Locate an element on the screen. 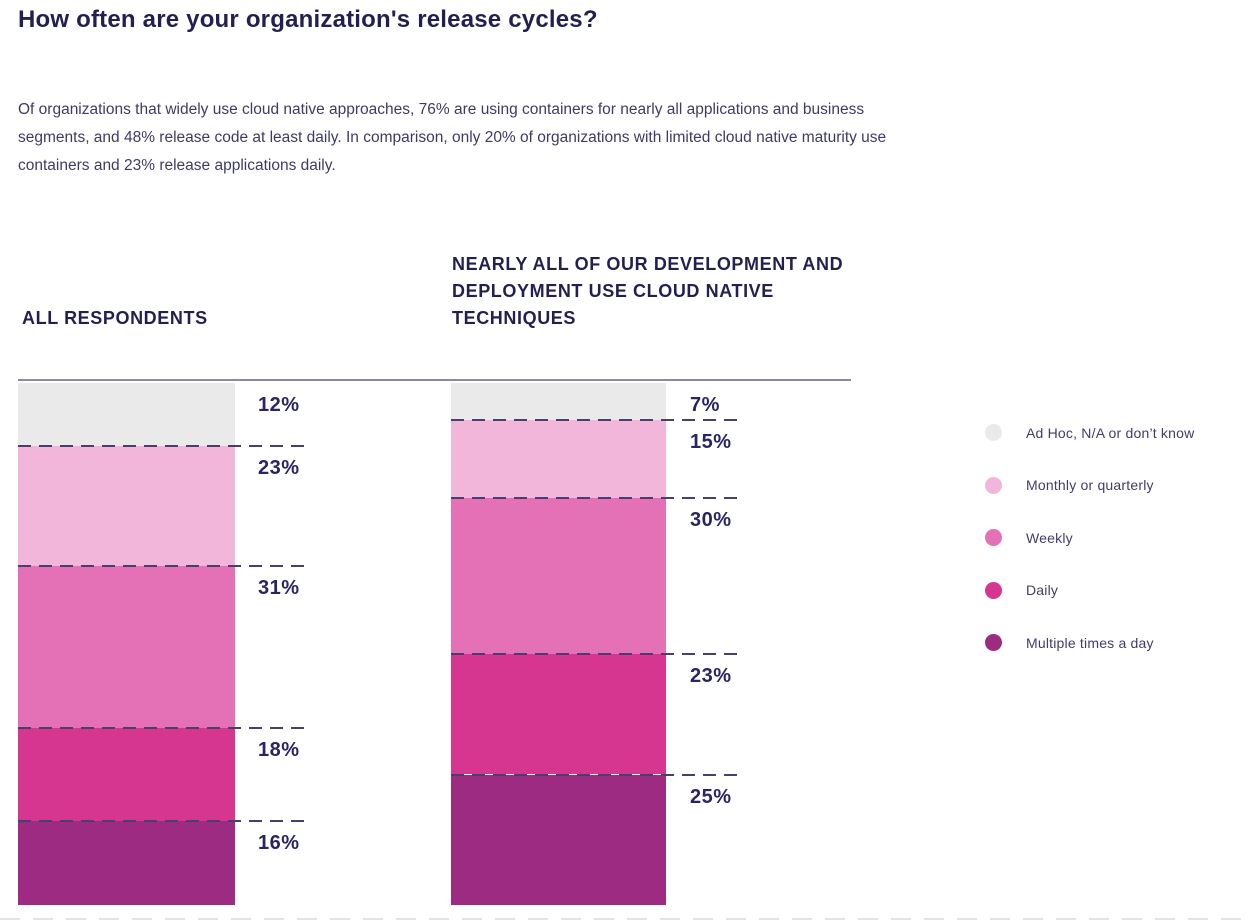 Image resolution: width=1246 pixels, height=922 pixels. legend-item-monthly-or-quarterly: Monthly or quarterly is located at coordinates (1069, 485).